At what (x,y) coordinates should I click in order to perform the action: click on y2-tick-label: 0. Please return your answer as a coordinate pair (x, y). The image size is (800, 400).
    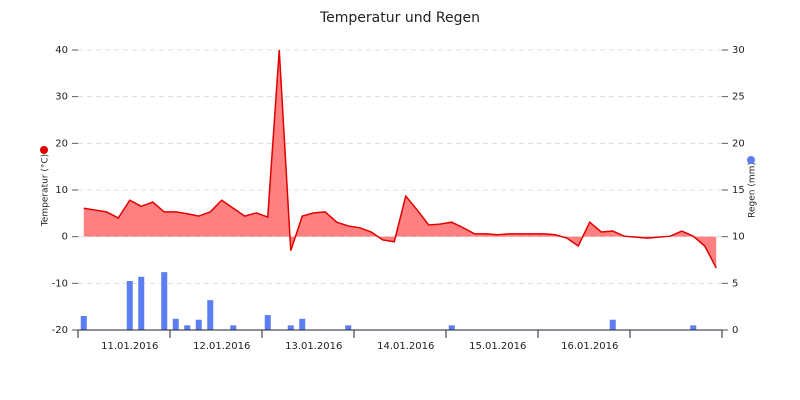
    Looking at the image, I should click on (735, 330).